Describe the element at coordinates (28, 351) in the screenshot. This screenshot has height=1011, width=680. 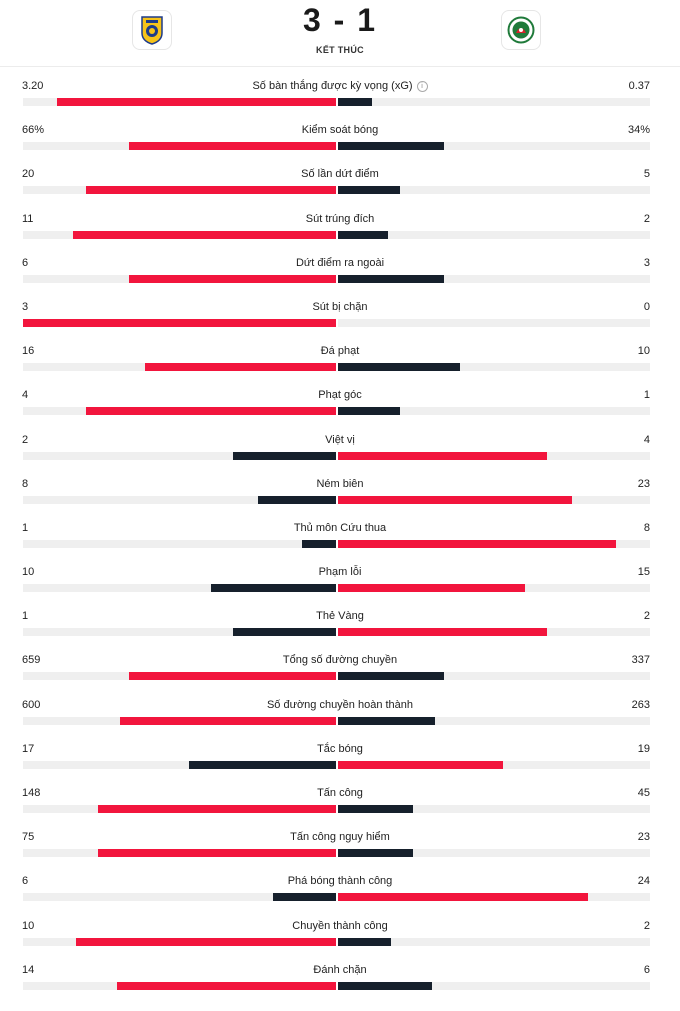
I see `stat-home-value: 16` at that location.